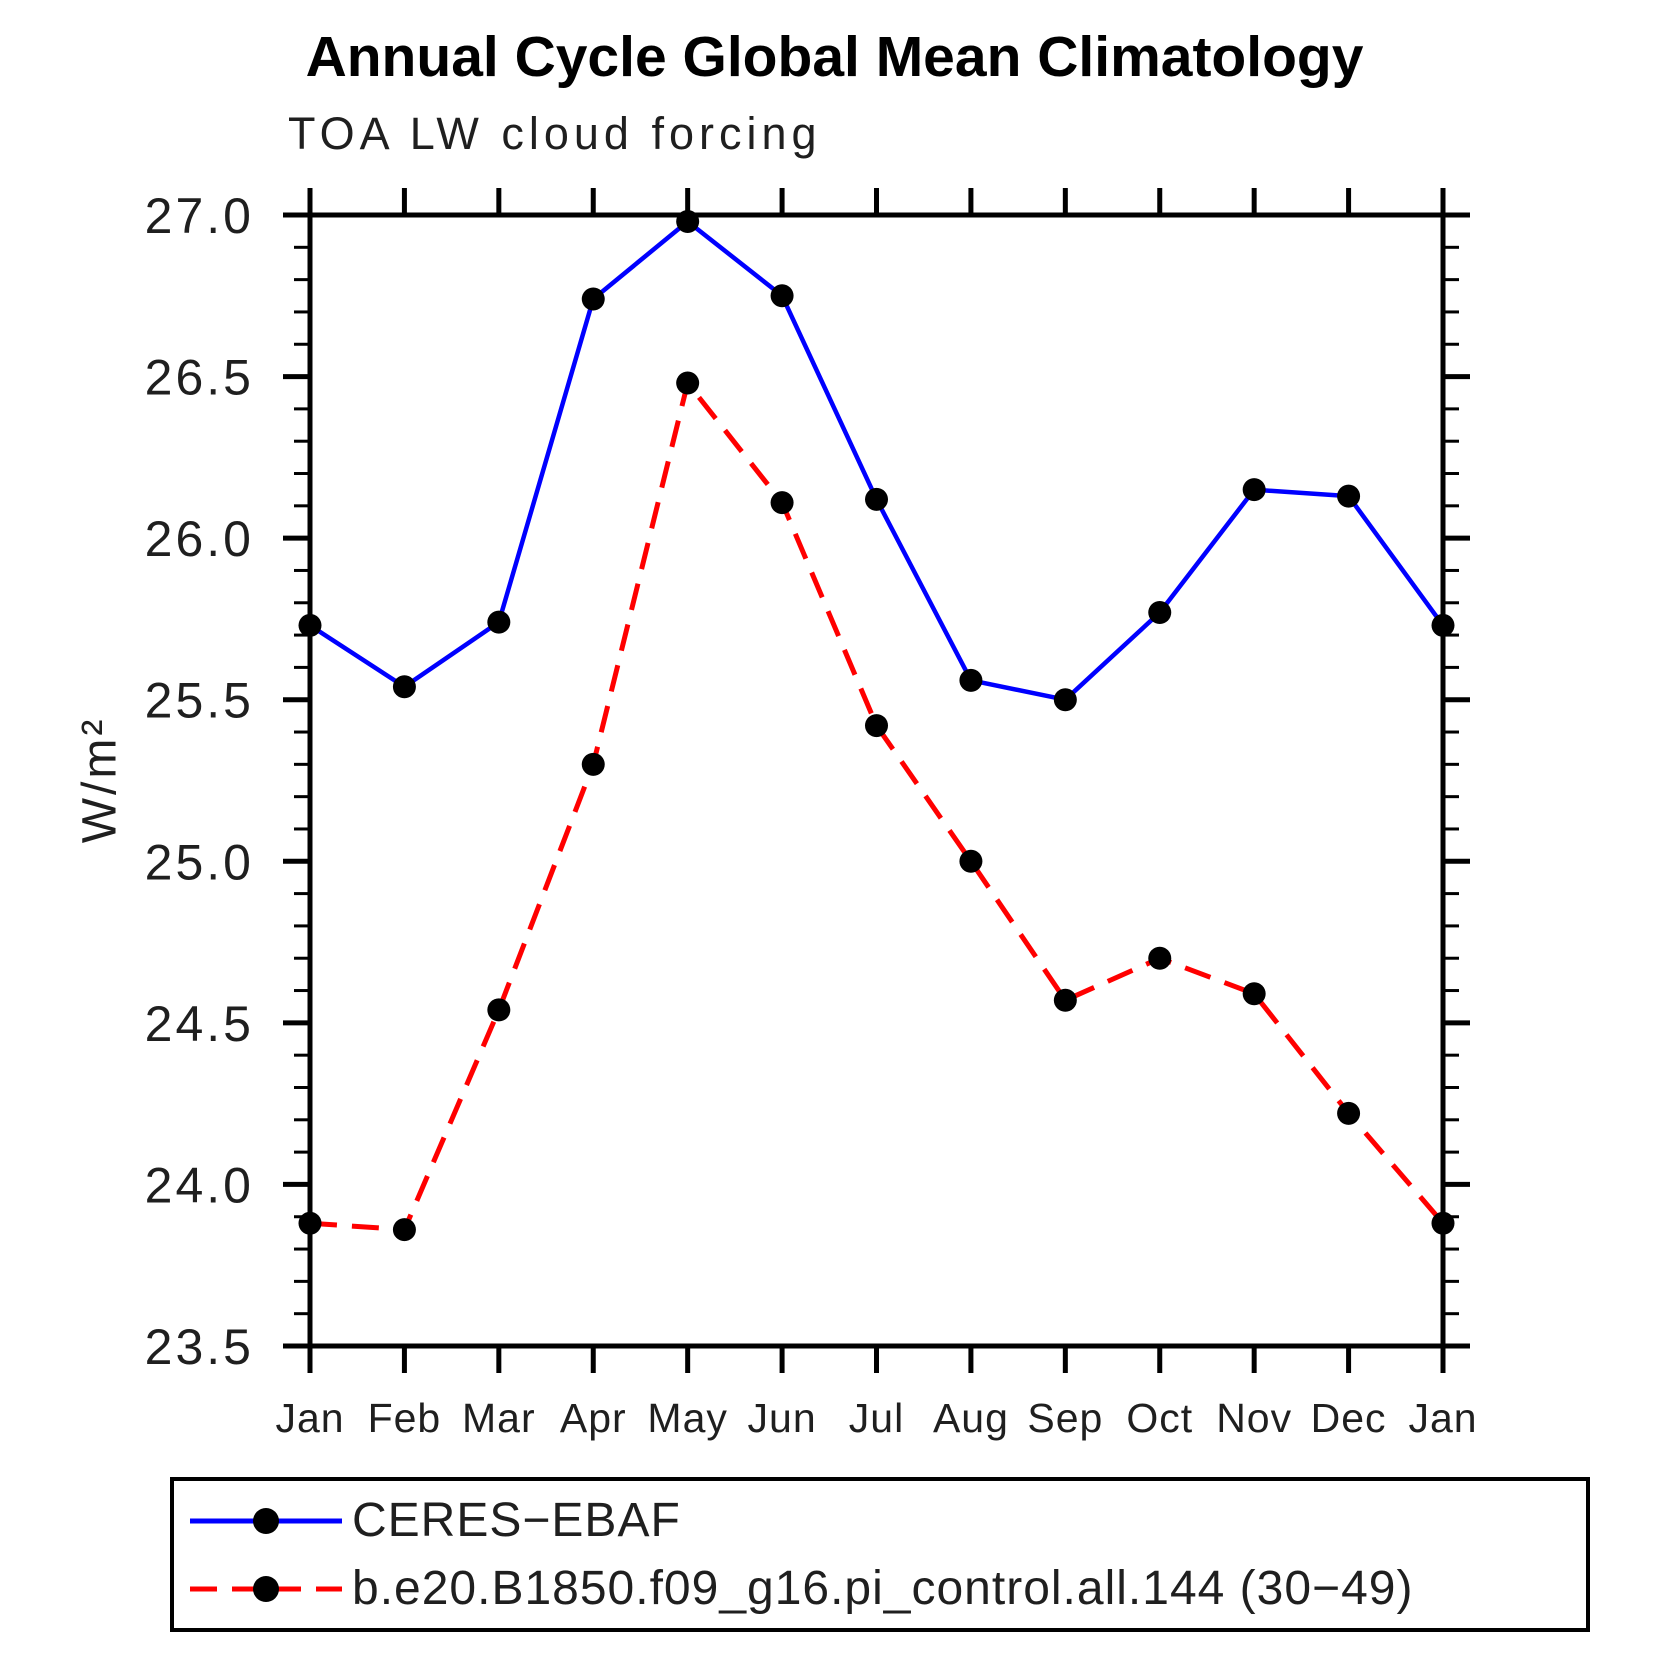 This screenshot has height=1669, width=1669. I want to click on y-axis-tick-label: 26.5, so click(199, 378).